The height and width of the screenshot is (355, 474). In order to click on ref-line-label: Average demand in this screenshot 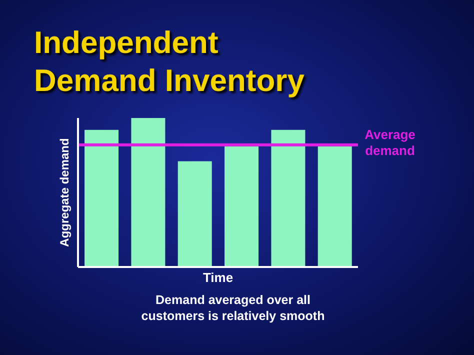, I will do `click(390, 142)`.